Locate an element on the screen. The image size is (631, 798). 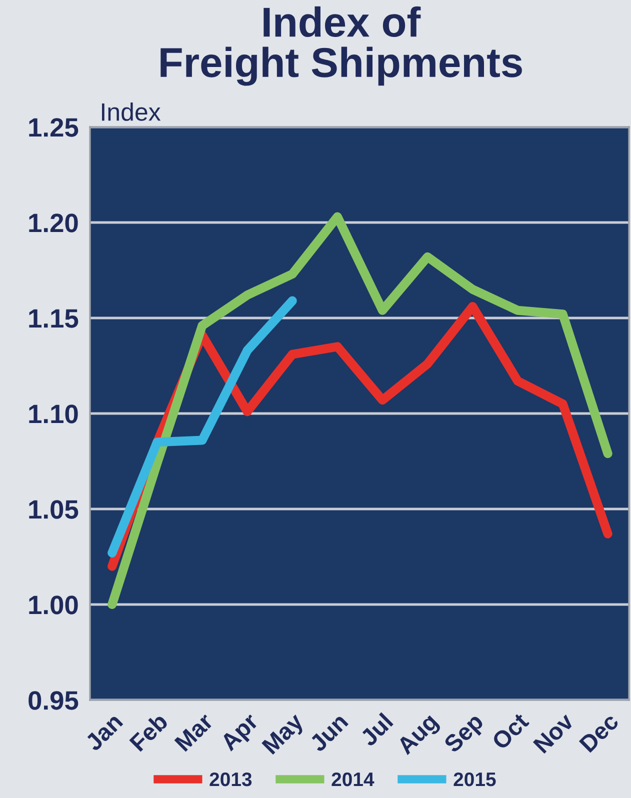
x-tick-label: Jun is located at coordinates (328, 732).